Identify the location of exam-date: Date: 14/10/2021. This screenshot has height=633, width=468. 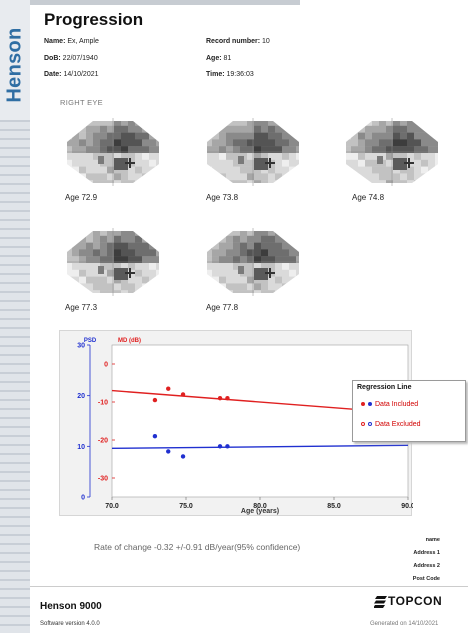
(71, 74).